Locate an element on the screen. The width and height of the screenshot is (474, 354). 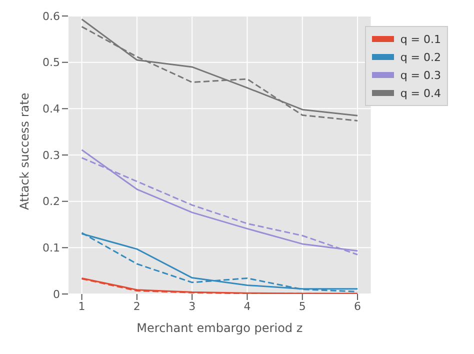
y-tick-label: 0.3 is located at coordinates (51, 155).